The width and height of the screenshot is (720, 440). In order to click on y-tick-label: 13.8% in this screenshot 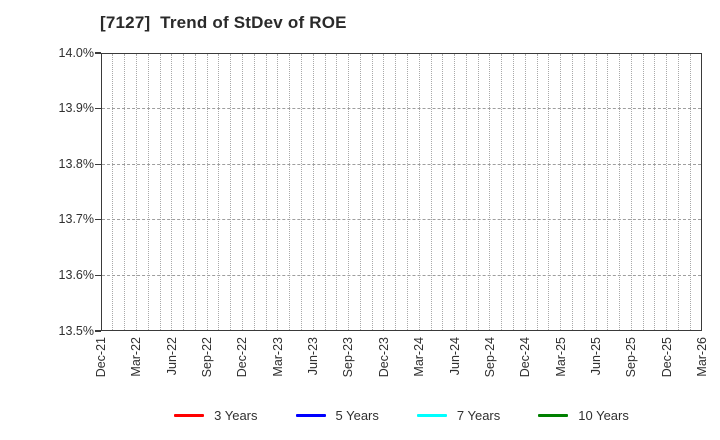, I will do `click(76, 163)`.